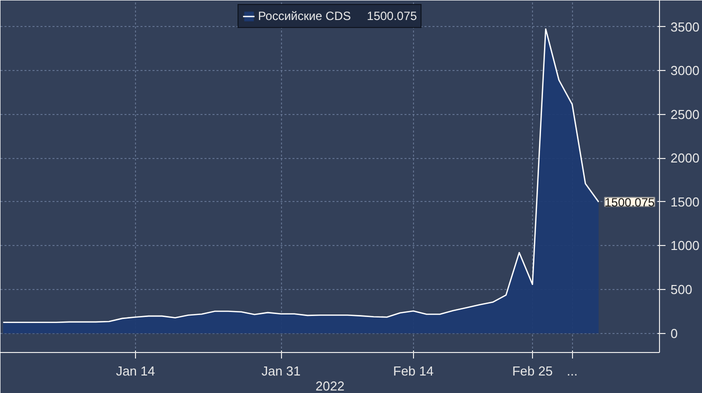  What do you see at coordinates (413, 371) in the screenshot?
I see `x-tick-label: Feb 14` at bounding box center [413, 371].